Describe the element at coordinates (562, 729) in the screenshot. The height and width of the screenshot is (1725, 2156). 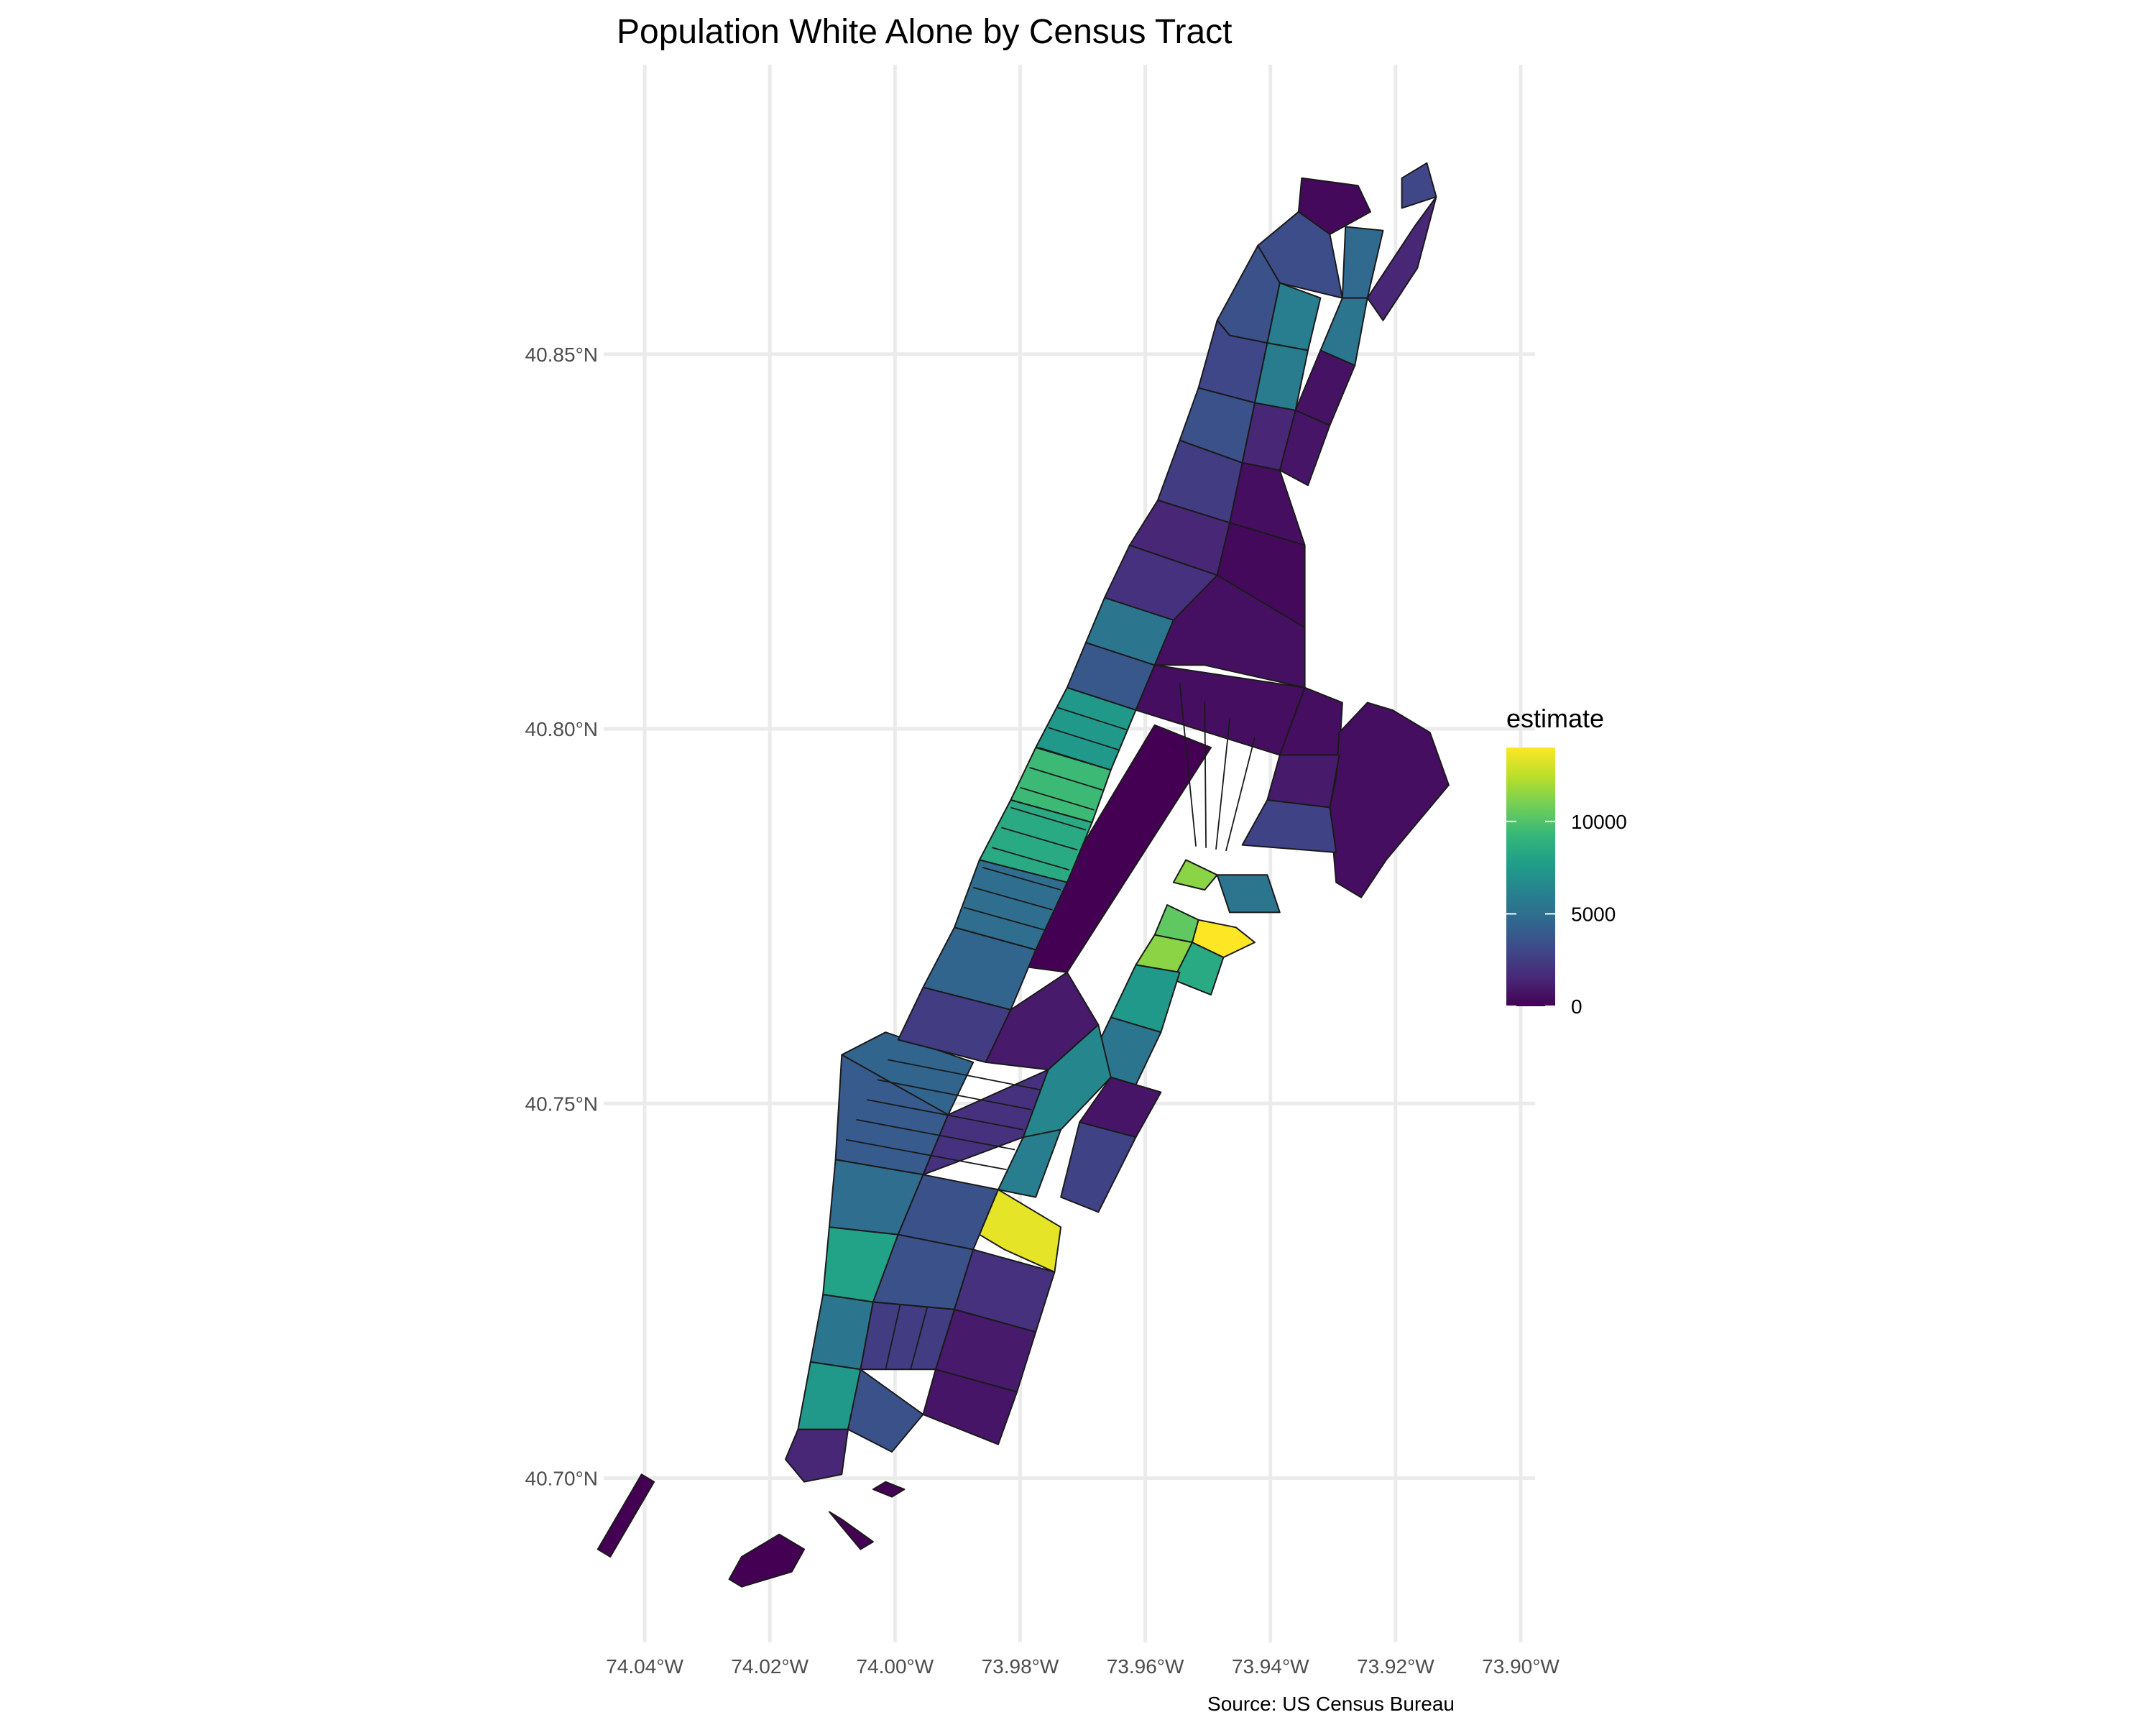
I see `y-tick-label: 40.80°N` at that location.